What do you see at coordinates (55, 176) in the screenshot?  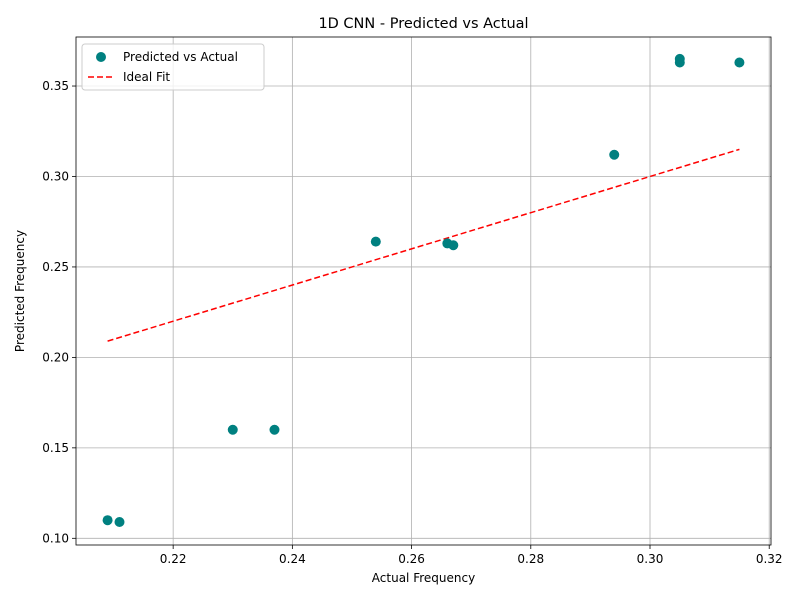 I see `y-tick-label: 0.30` at bounding box center [55, 176].